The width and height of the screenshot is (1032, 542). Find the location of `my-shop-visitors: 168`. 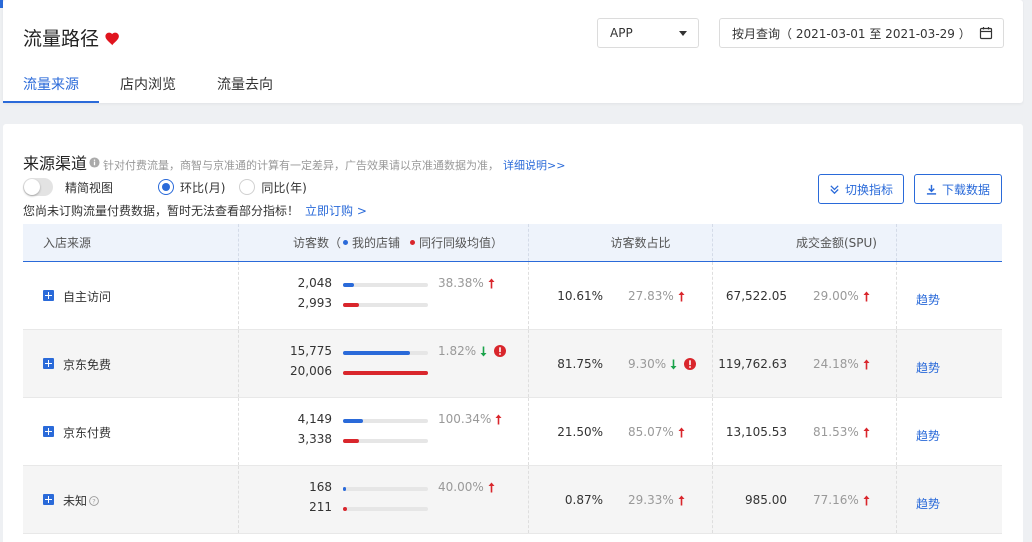

my-shop-visitors: 168 is located at coordinates (320, 487).